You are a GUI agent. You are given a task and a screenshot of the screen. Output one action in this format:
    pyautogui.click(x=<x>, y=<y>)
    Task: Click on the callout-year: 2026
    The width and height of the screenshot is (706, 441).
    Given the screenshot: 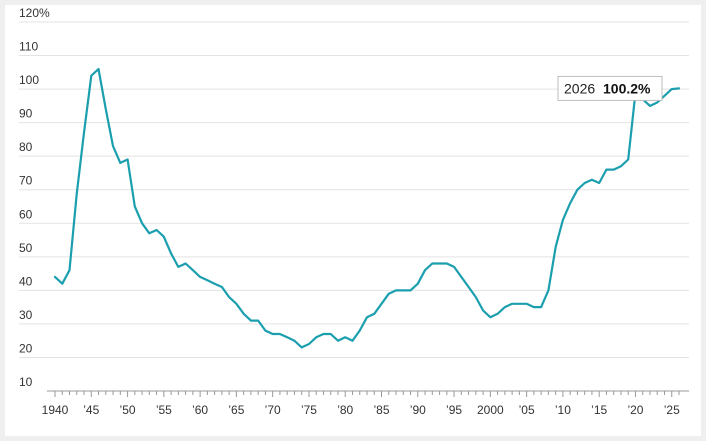 What is the action you would take?
    pyautogui.click(x=579, y=88)
    